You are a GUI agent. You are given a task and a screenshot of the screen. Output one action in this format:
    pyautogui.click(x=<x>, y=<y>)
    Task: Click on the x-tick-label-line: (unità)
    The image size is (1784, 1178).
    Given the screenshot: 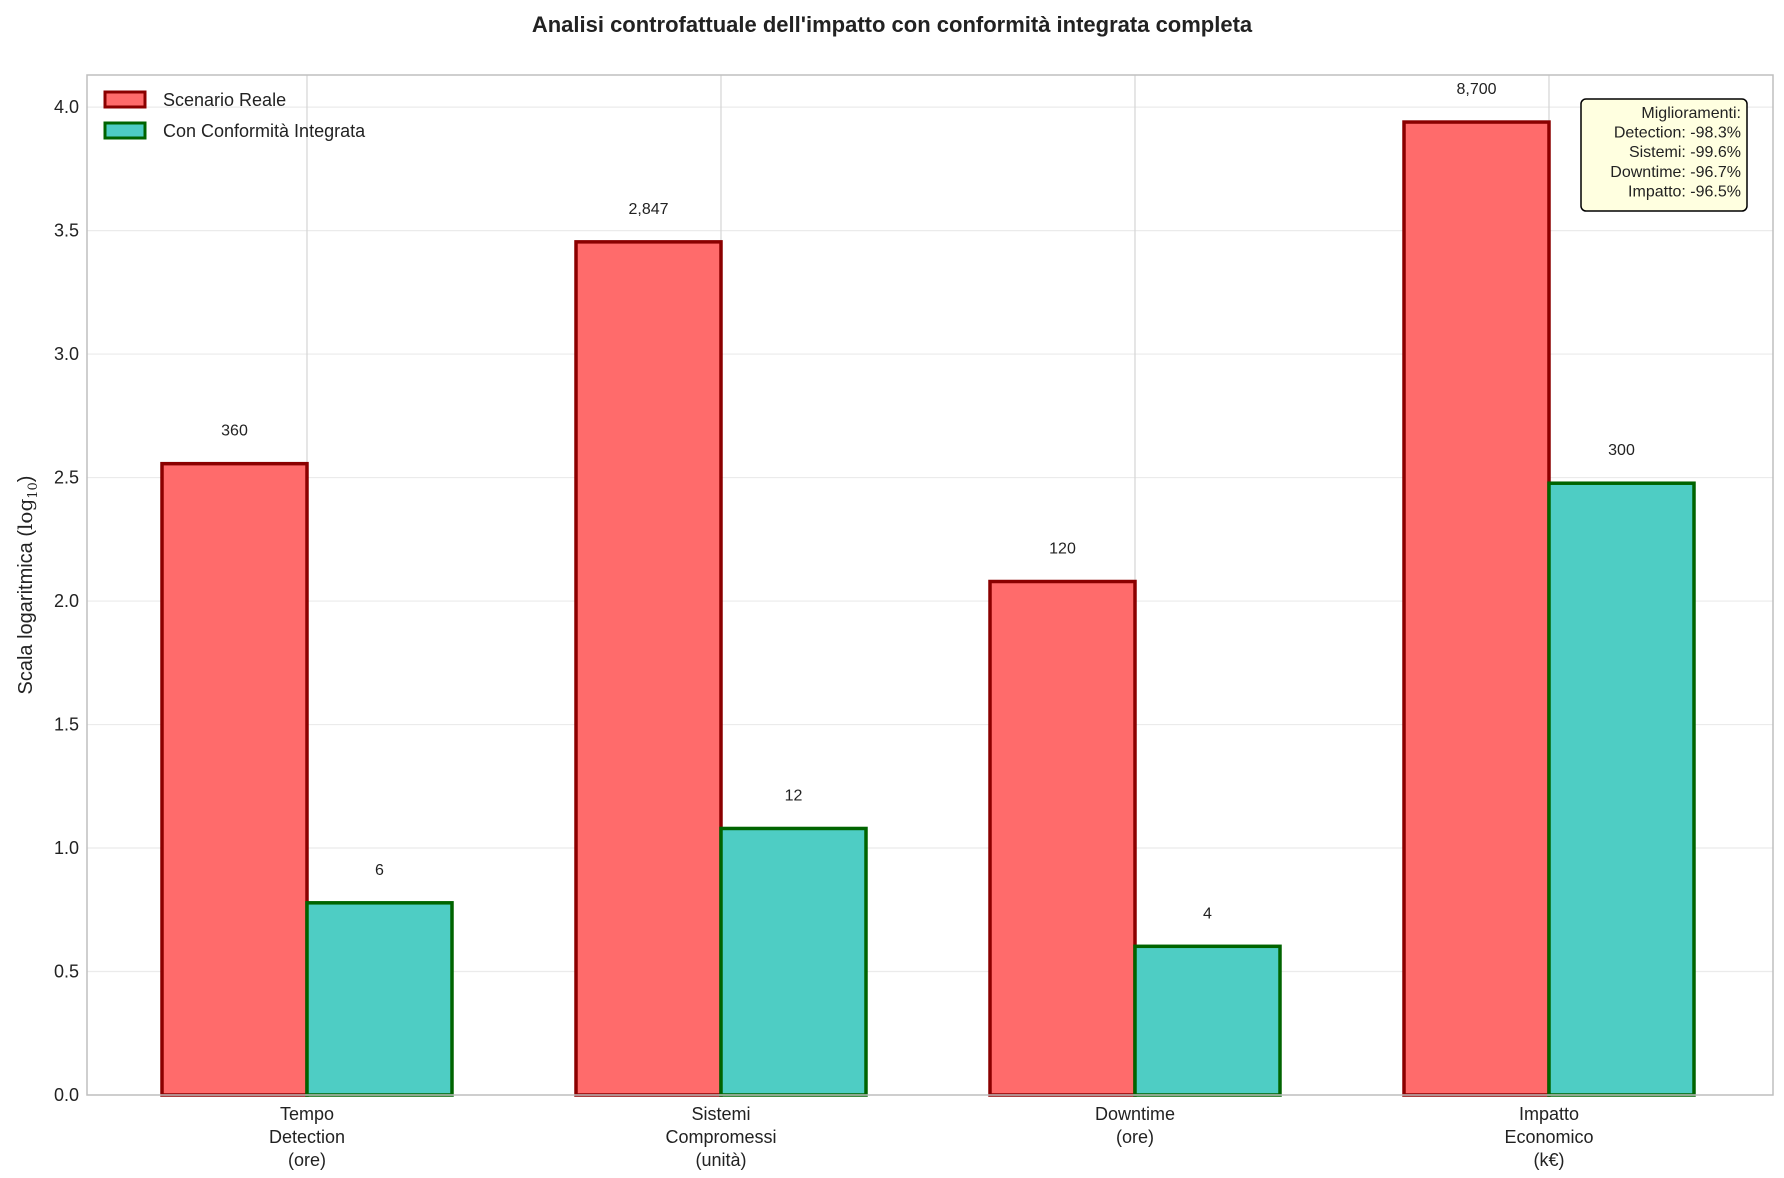 What is the action you would take?
    pyautogui.click(x=720, y=1160)
    